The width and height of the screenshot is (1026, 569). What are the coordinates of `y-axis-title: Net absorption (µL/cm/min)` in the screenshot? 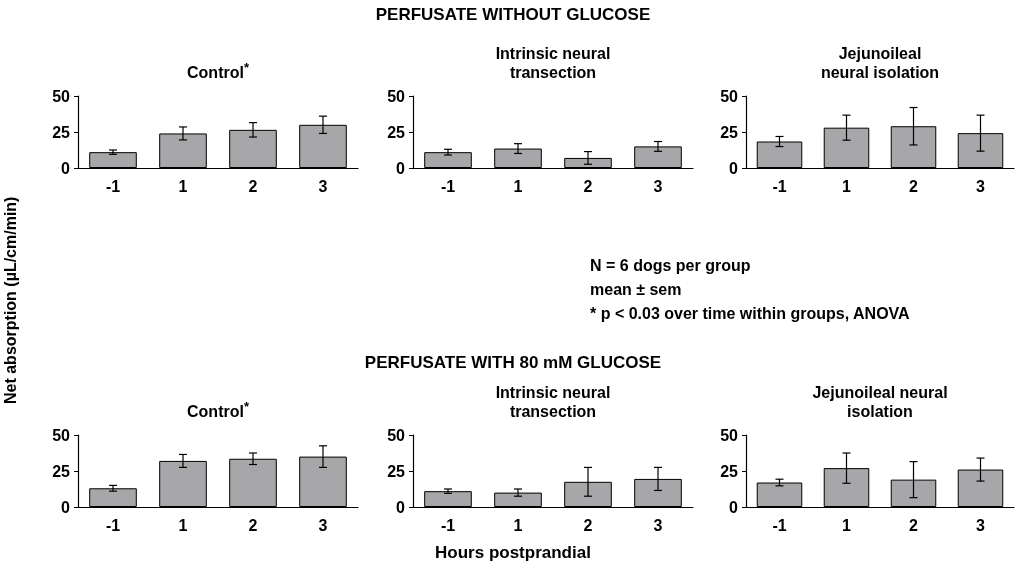 It's located at (11, 300).